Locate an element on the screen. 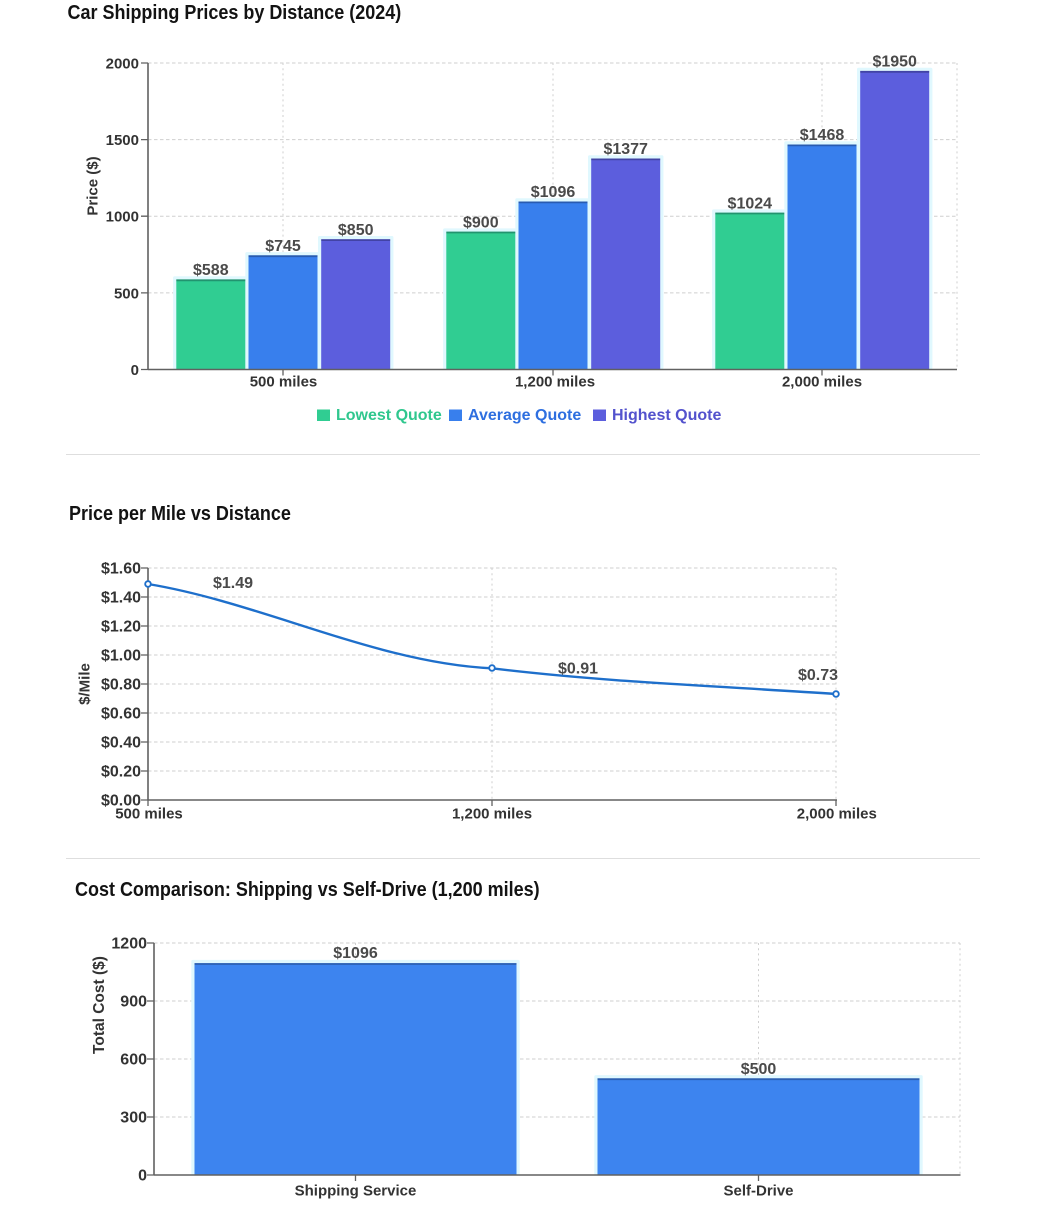  svg-text: 2000 is located at coordinates (122, 64).